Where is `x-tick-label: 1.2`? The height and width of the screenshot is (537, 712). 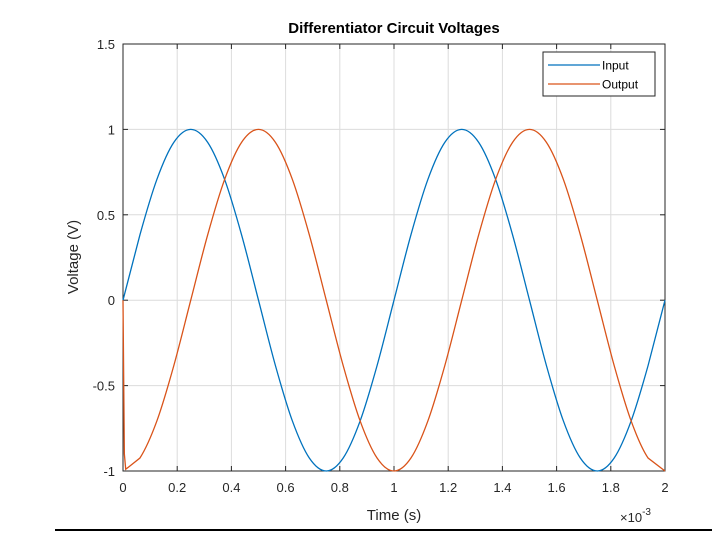 x-tick-label: 1.2 is located at coordinates (448, 487).